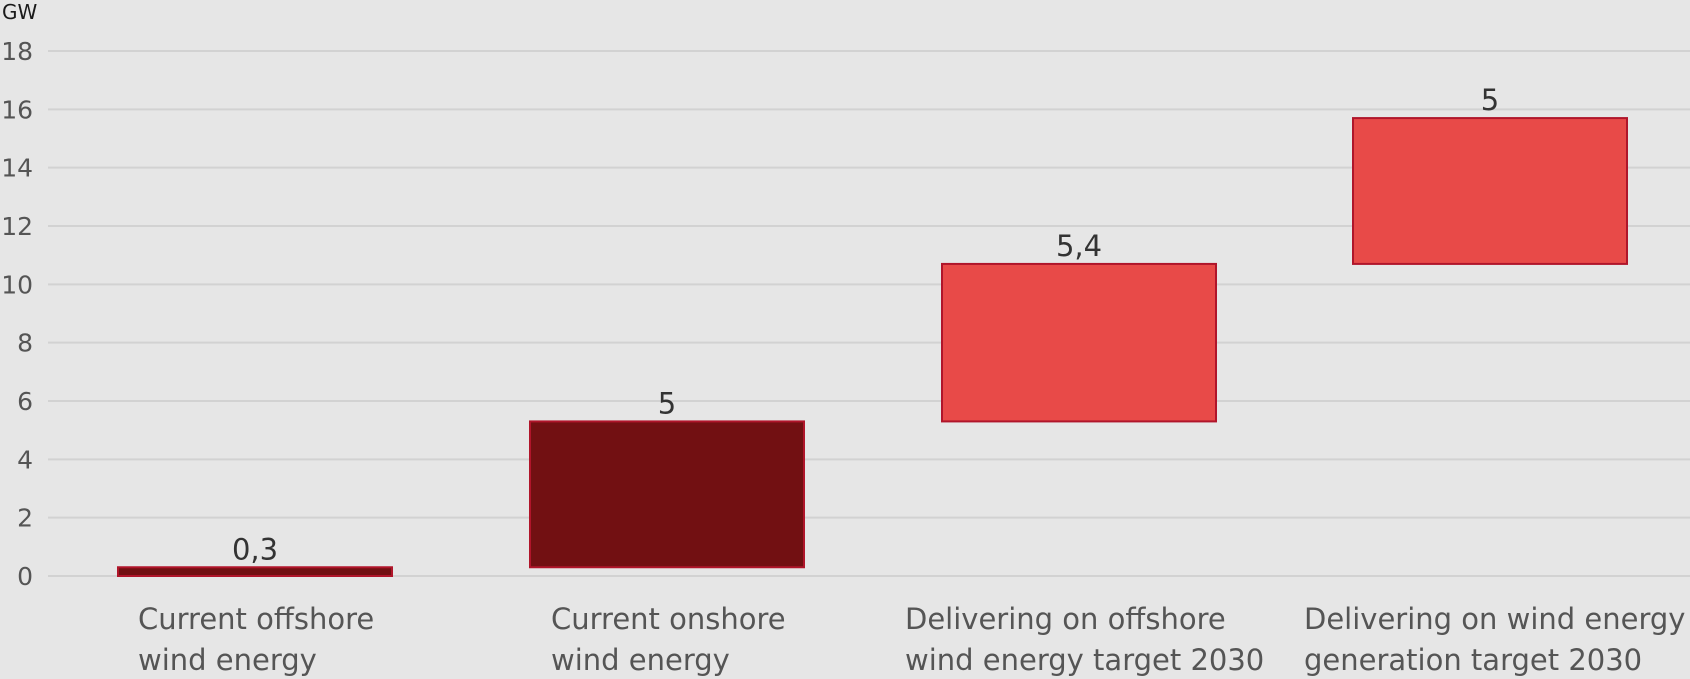 The height and width of the screenshot is (679, 1690). What do you see at coordinates (1079, 246) in the screenshot?
I see `data-label: 5,4` at bounding box center [1079, 246].